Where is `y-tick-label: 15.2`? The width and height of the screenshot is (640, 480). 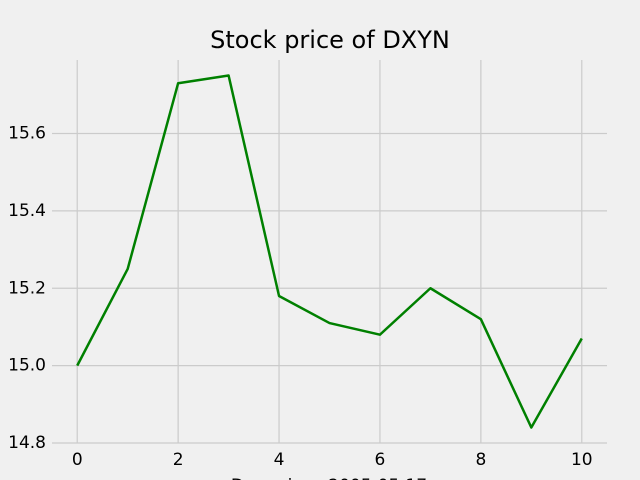
y-tick-label: 15.2 is located at coordinates (27, 288).